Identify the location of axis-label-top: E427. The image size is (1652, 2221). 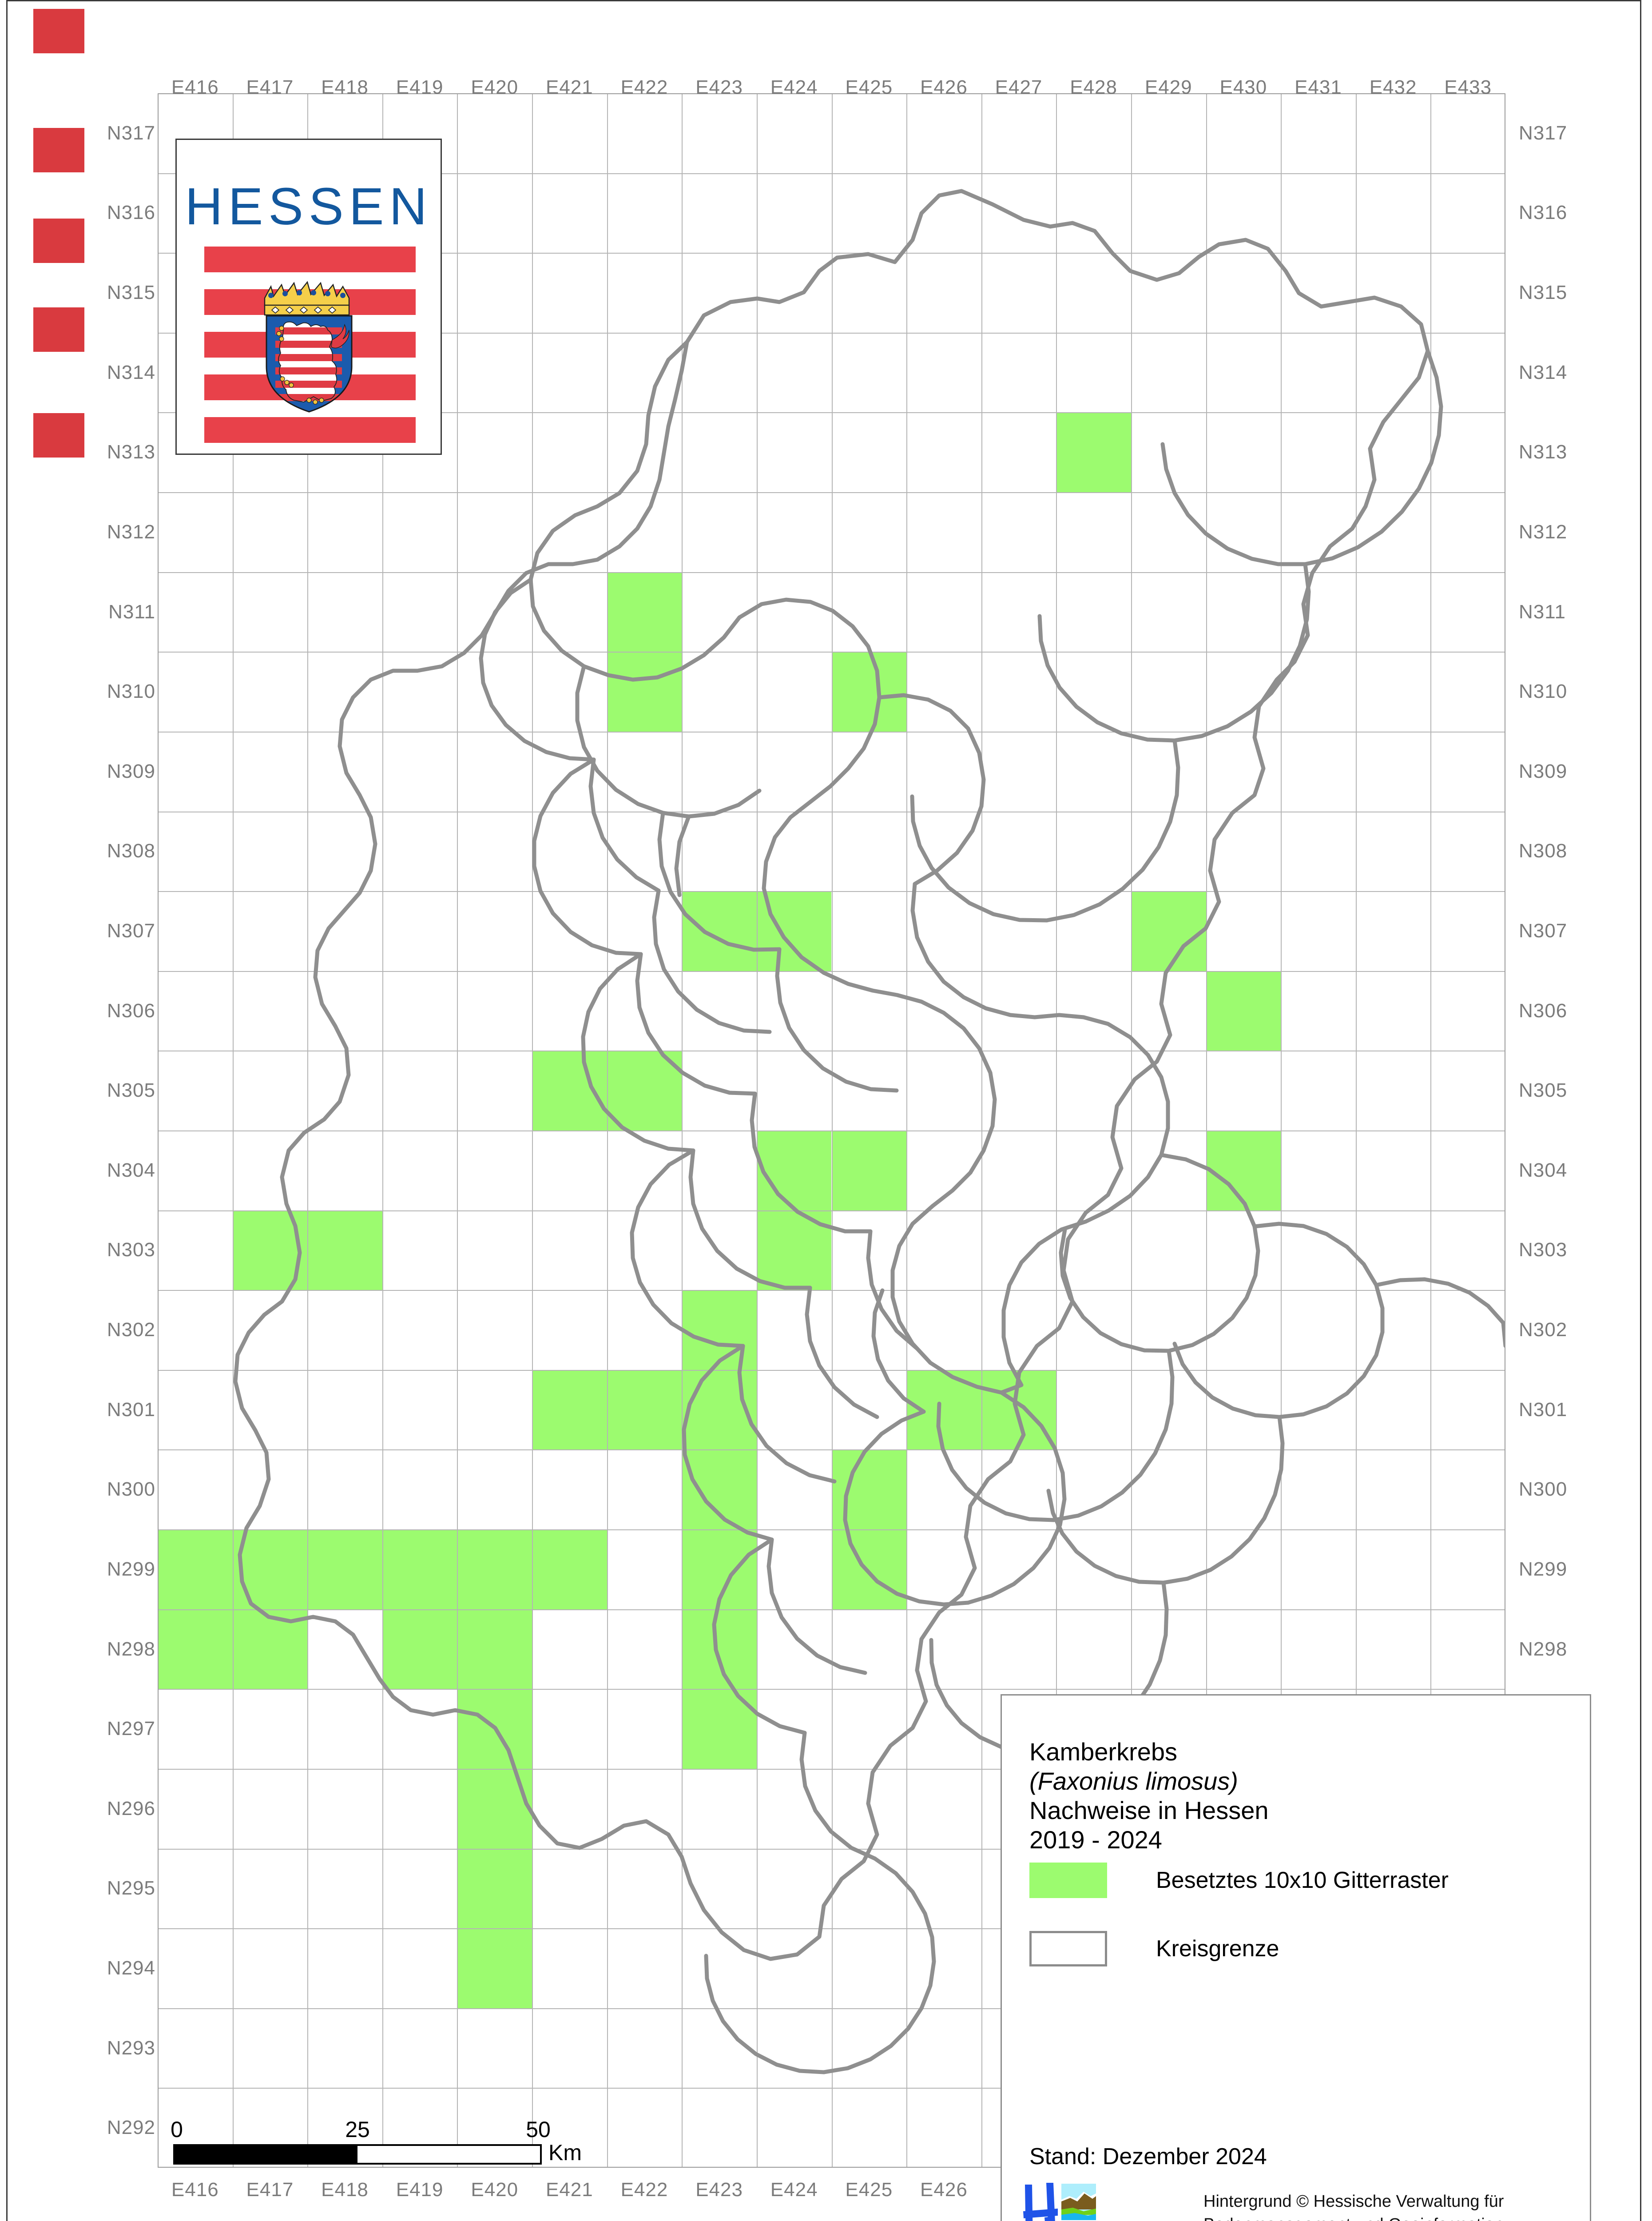
(1019, 87).